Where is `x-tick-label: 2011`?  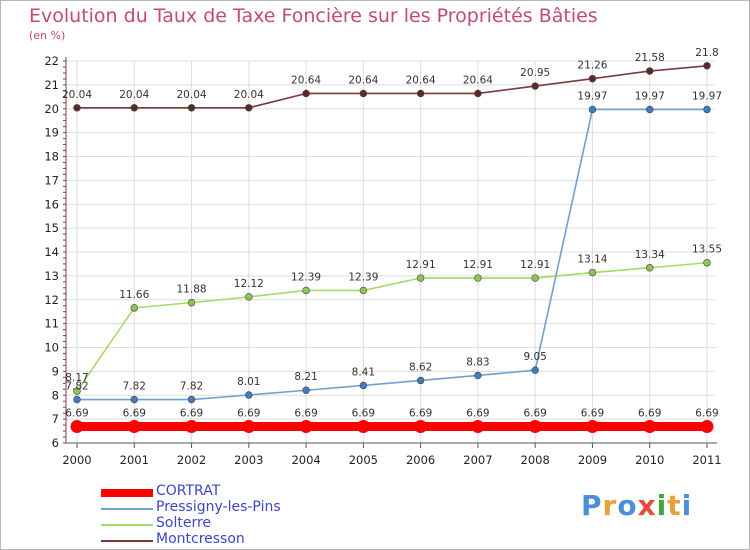 x-tick-label: 2011 is located at coordinates (706, 460).